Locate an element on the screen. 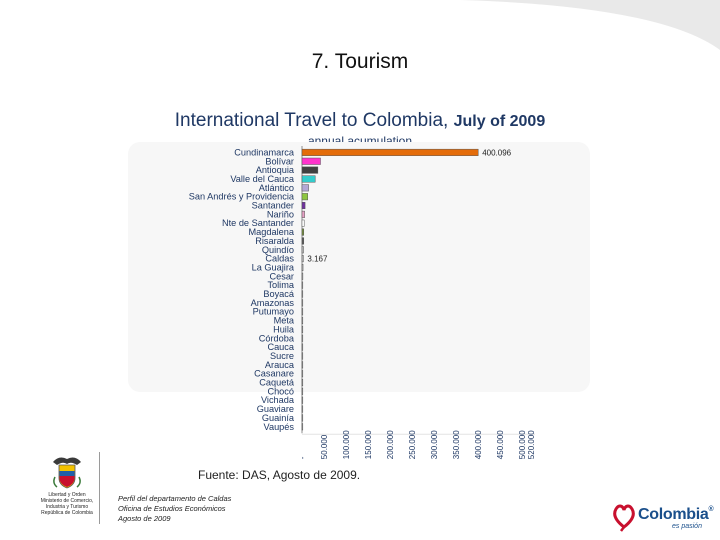  category-label: Valle del Cauca is located at coordinates (262, 179).